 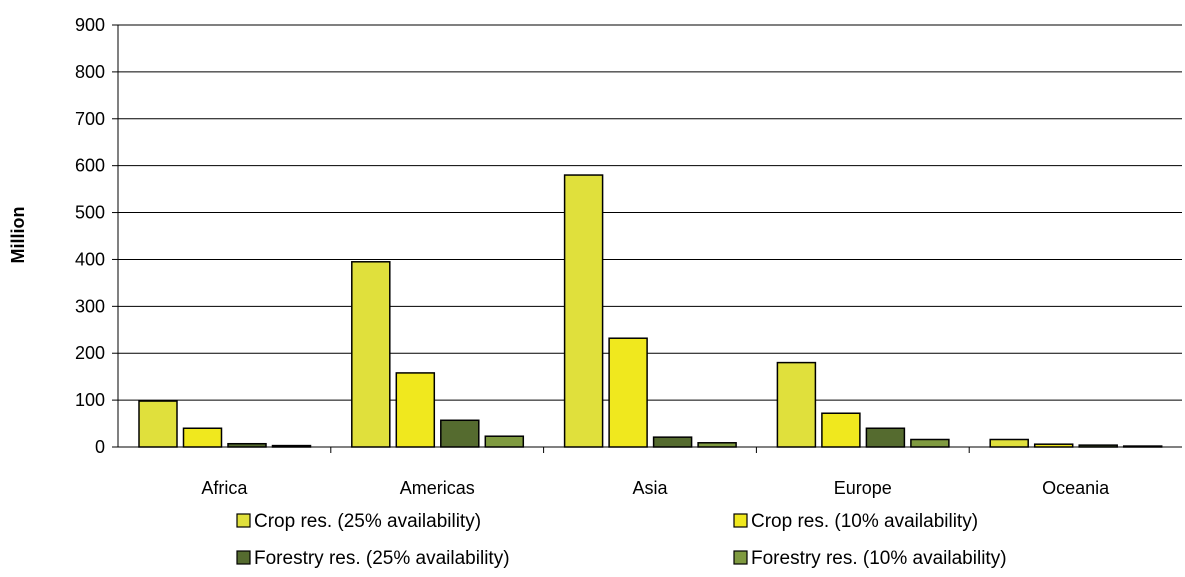 What do you see at coordinates (90, 259) in the screenshot?
I see `y-tick-label: 400` at bounding box center [90, 259].